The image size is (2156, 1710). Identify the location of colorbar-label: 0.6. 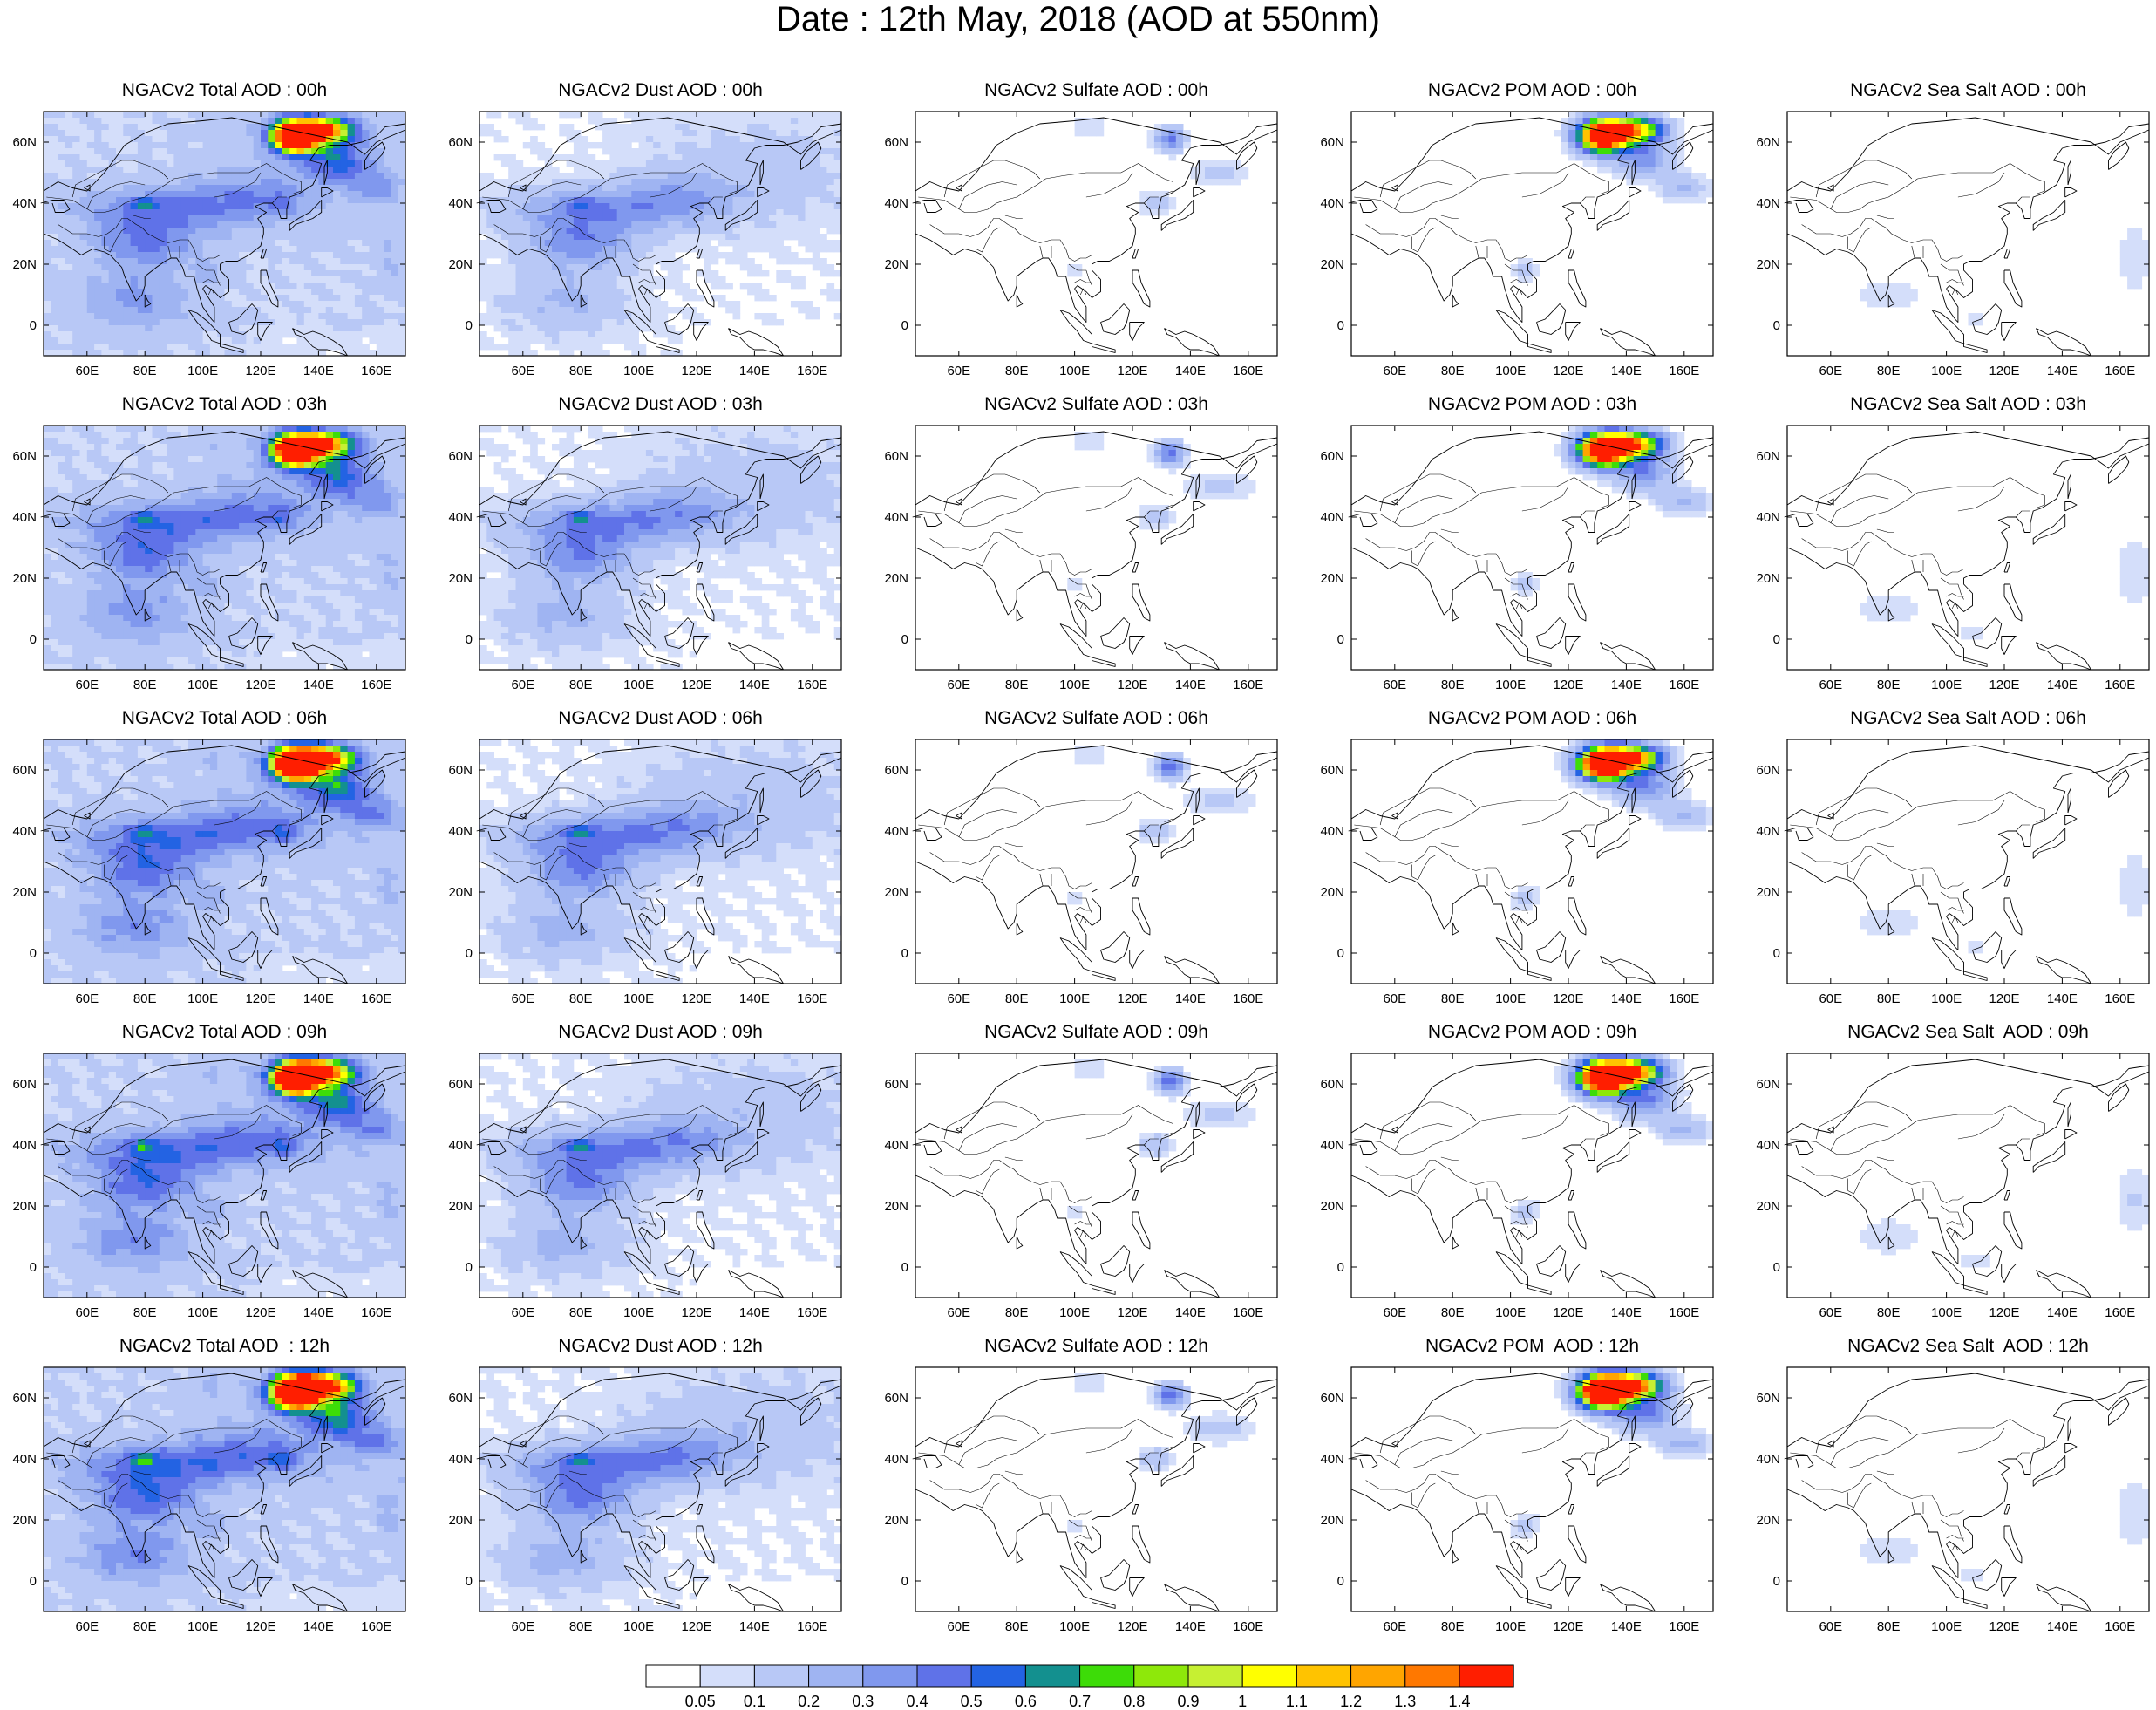
(1025, 1702).